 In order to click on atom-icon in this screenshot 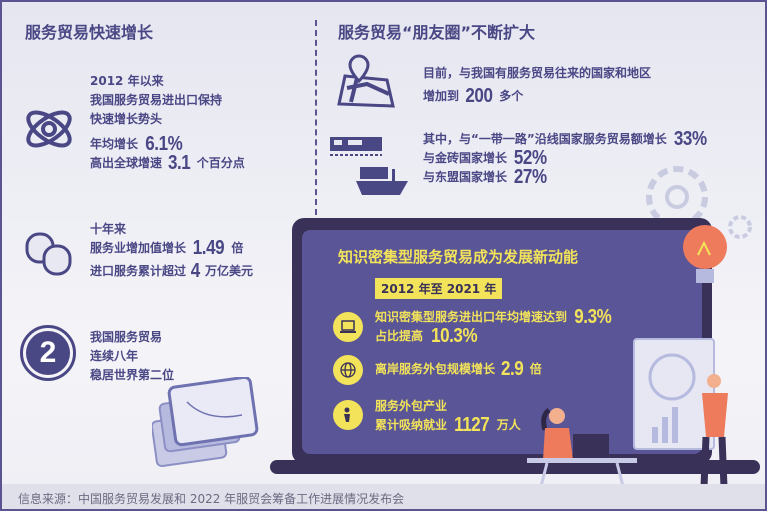, I will do `click(49, 129)`.